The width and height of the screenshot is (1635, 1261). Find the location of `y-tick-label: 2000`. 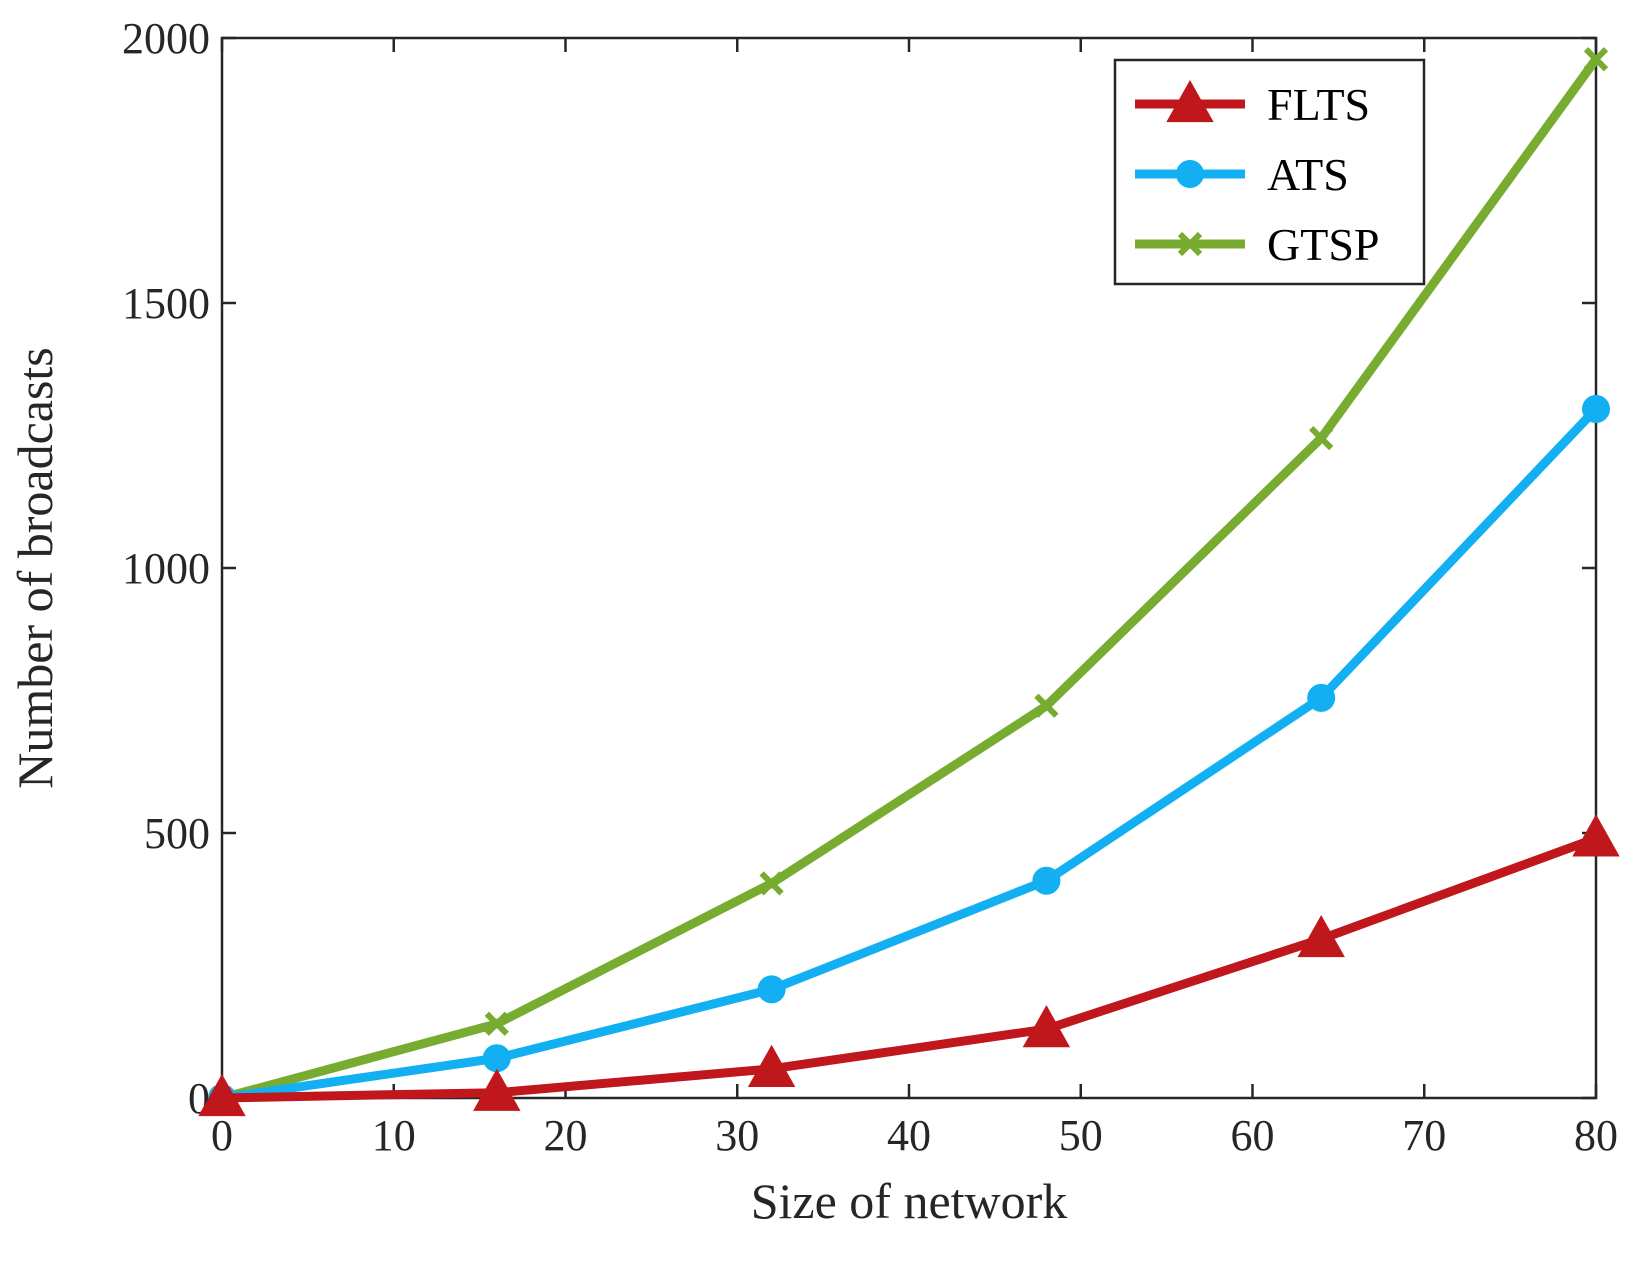

y-tick-label: 2000 is located at coordinates (166, 38).